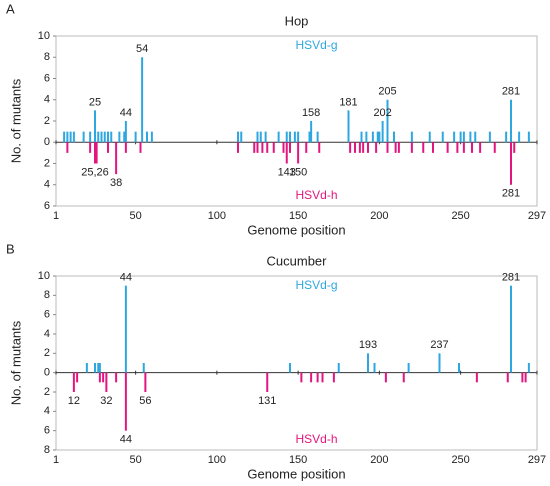 Image resolution: width=550 pixels, height=486 pixels. Describe the element at coordinates (217, 460) in the screenshot. I see `x-tick-label: 100` at that location.